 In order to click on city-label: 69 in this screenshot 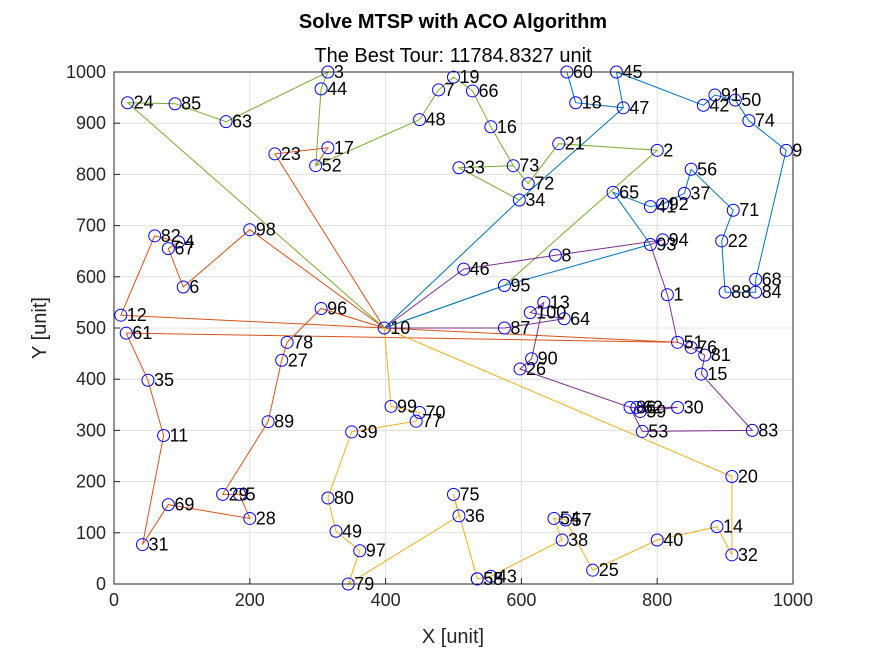, I will do `click(184, 505)`.